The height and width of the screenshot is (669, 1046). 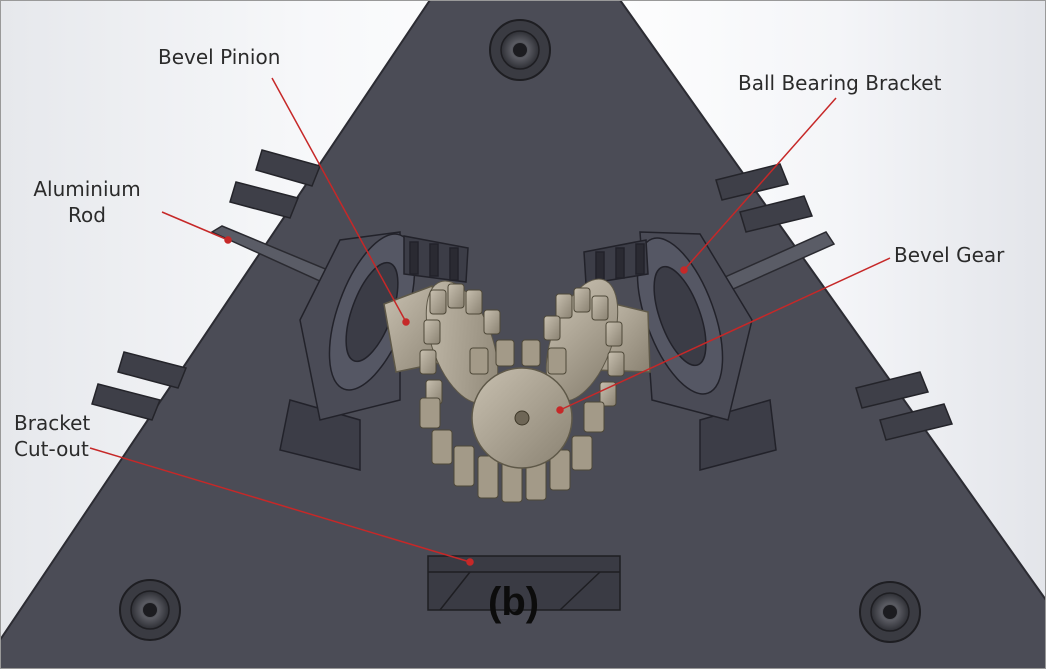 I want to click on label-aluminium-rod-line2: Rod, so click(x=87, y=215).